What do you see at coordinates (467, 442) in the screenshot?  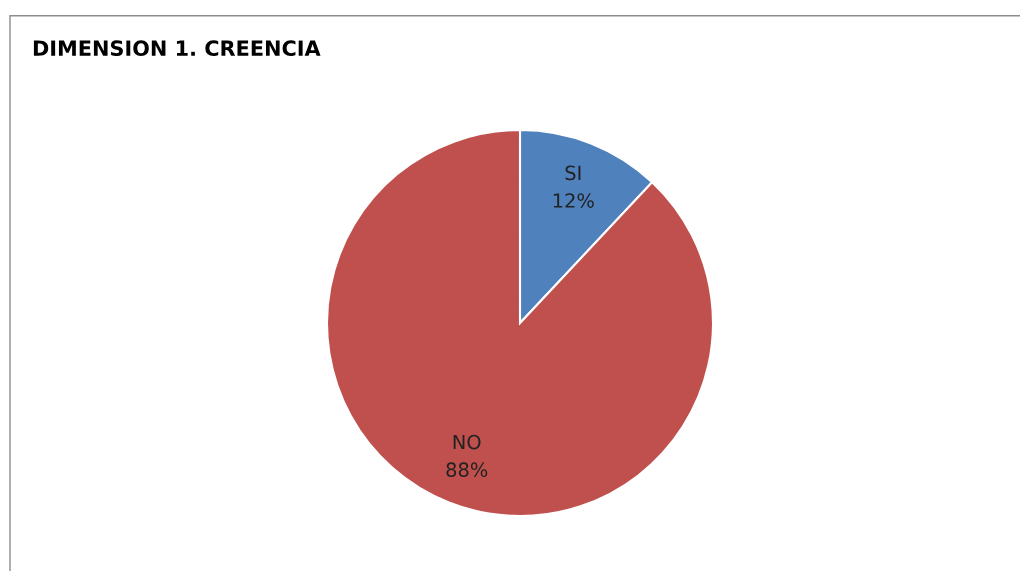 I see `slice-label: NO` at bounding box center [467, 442].